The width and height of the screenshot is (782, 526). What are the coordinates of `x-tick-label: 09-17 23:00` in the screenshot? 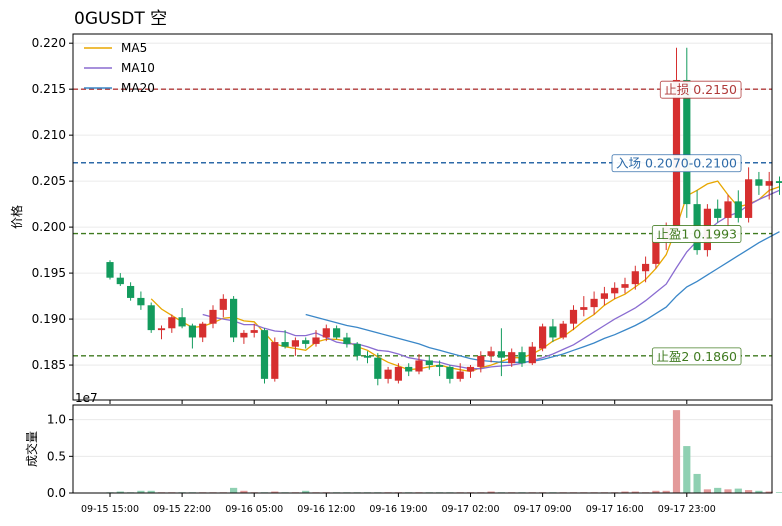 It's located at (687, 509).